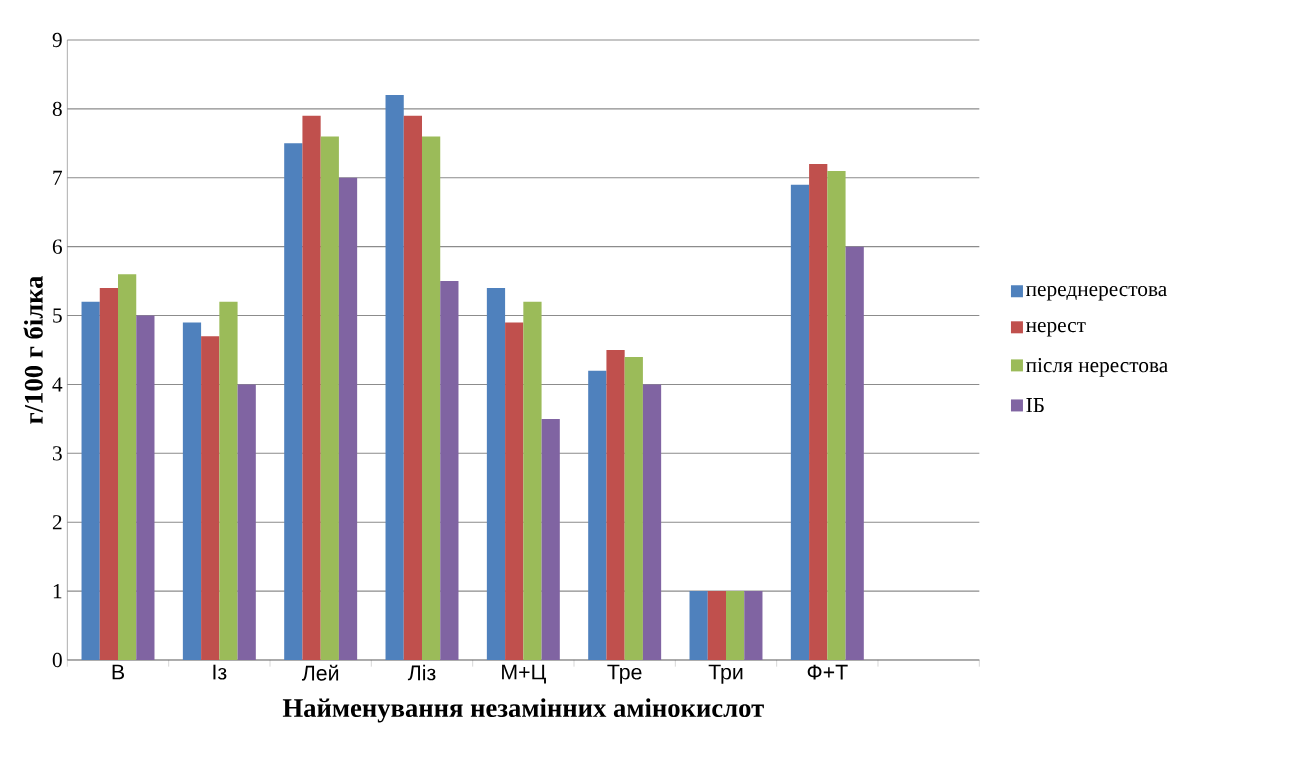 The image size is (1290, 778). Describe the element at coordinates (57, 660) in the screenshot. I see `y-tick-label: 0` at that location.